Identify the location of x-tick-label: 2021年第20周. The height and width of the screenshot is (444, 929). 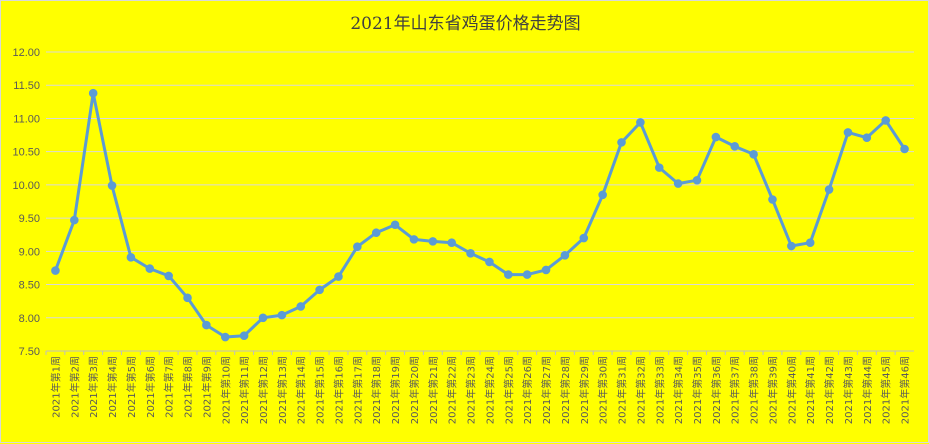
(414, 390).